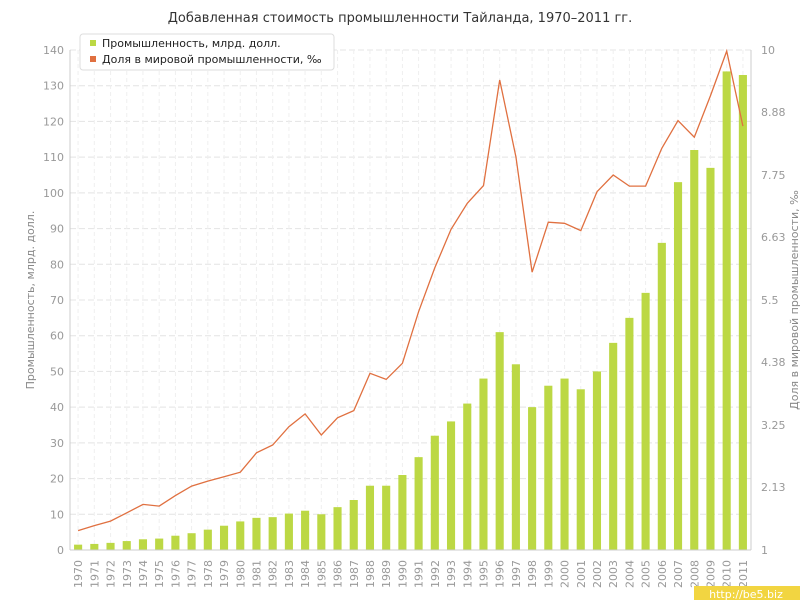  What do you see at coordinates (159, 574) in the screenshot?
I see `x-tick-label: 1975` at bounding box center [159, 574].